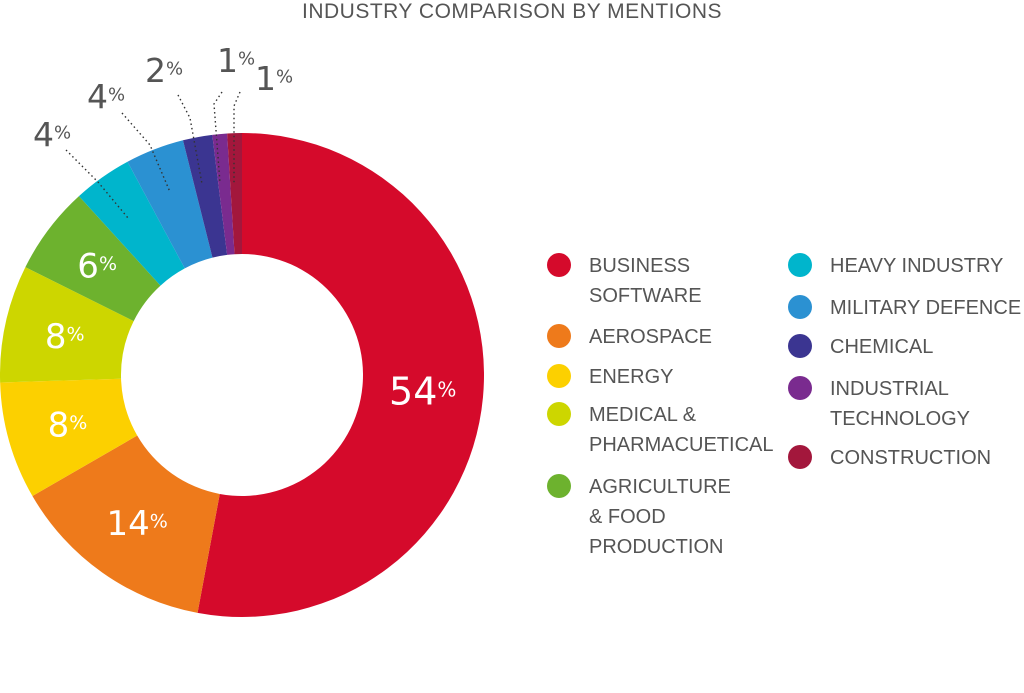 The height and width of the screenshot is (693, 1024). What do you see at coordinates (218, 137) in the screenshot?
I see `leader-line-industrial-technology` at bounding box center [218, 137].